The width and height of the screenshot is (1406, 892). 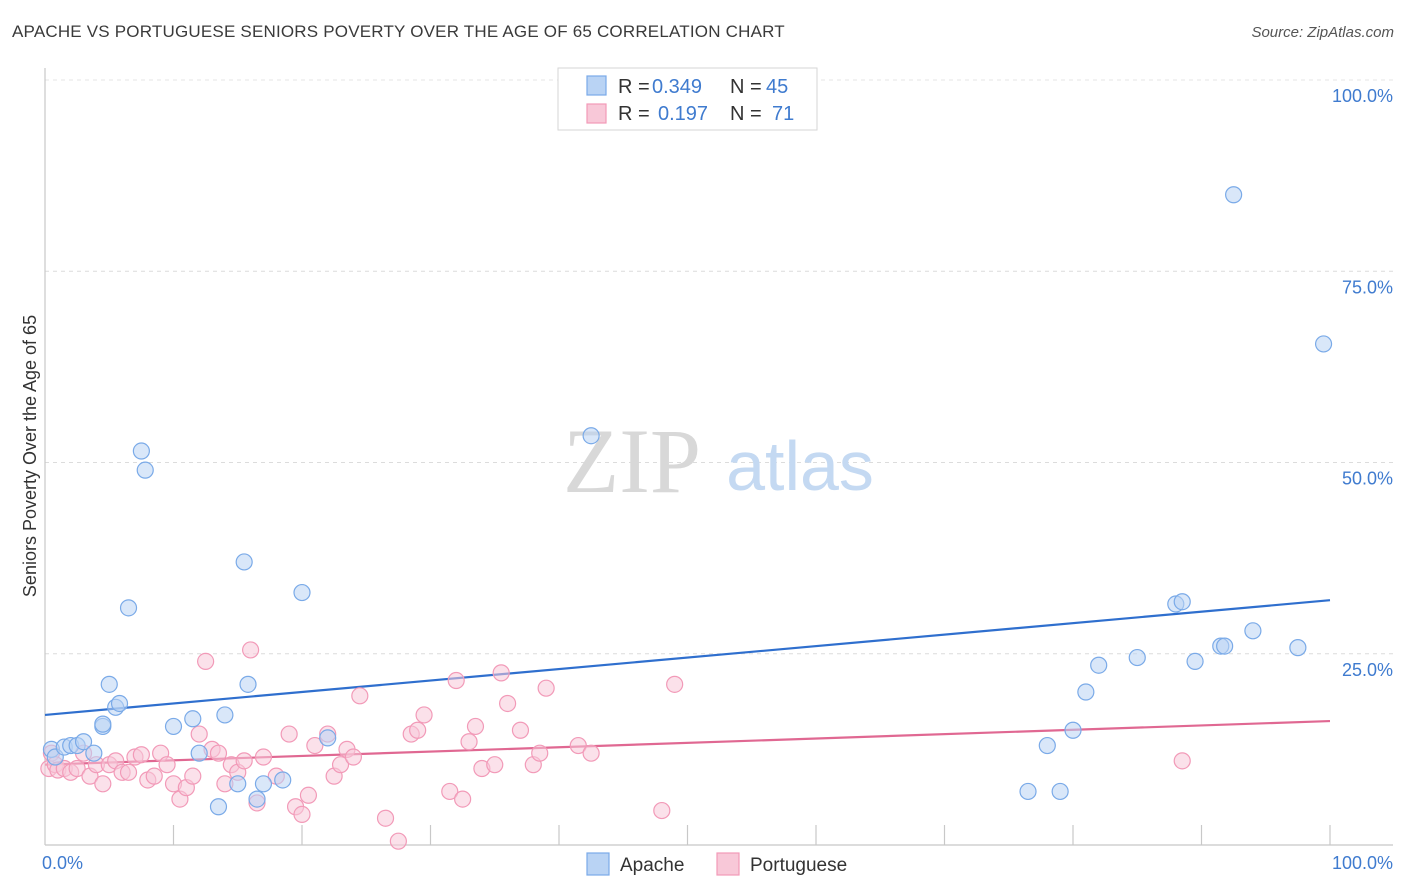 What do you see at coordinates (1362, 383) in the screenshot?
I see `y-tick-labels: 25.0% 50.0% 75.0% 100.0%` at bounding box center [1362, 383].